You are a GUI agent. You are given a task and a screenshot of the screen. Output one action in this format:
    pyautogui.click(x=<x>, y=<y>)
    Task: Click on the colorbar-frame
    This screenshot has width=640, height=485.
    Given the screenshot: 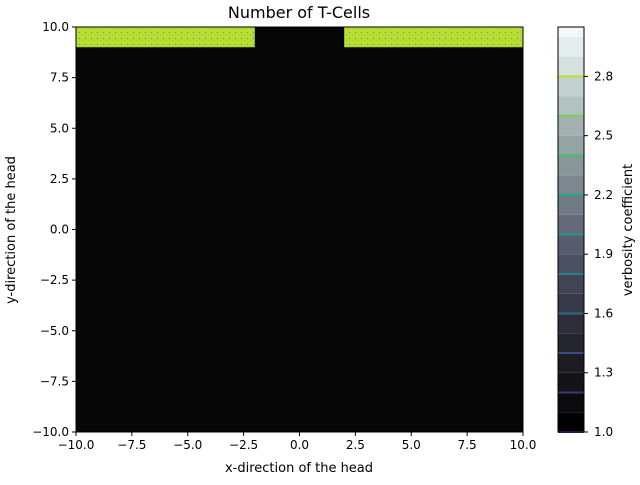 What is the action you would take?
    pyautogui.click(x=571, y=229)
    